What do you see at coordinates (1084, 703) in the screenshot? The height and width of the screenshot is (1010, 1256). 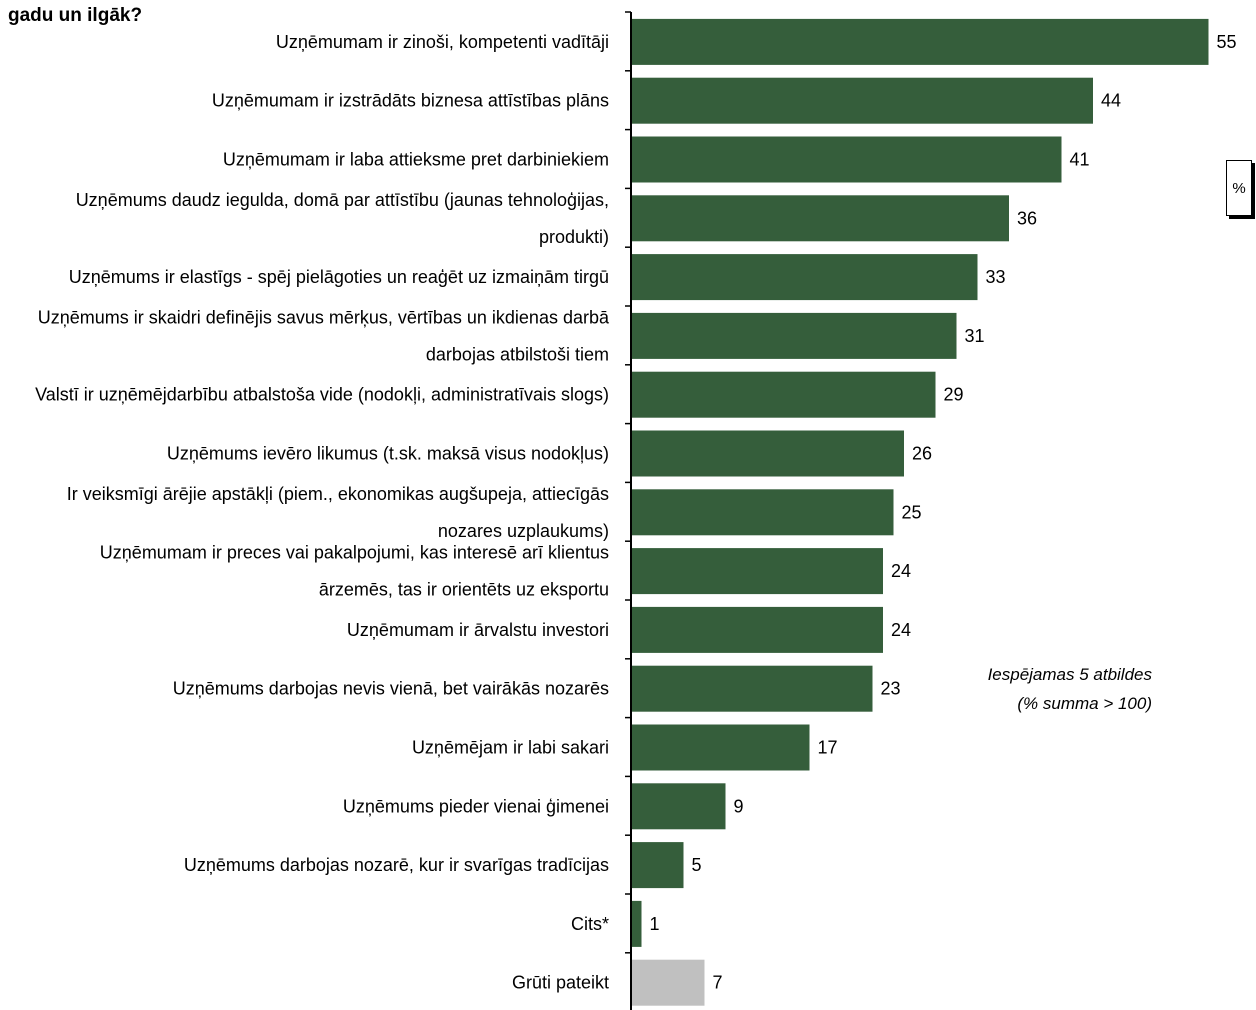 I see `note-line-2: (% summa > 100)` at bounding box center [1084, 703].